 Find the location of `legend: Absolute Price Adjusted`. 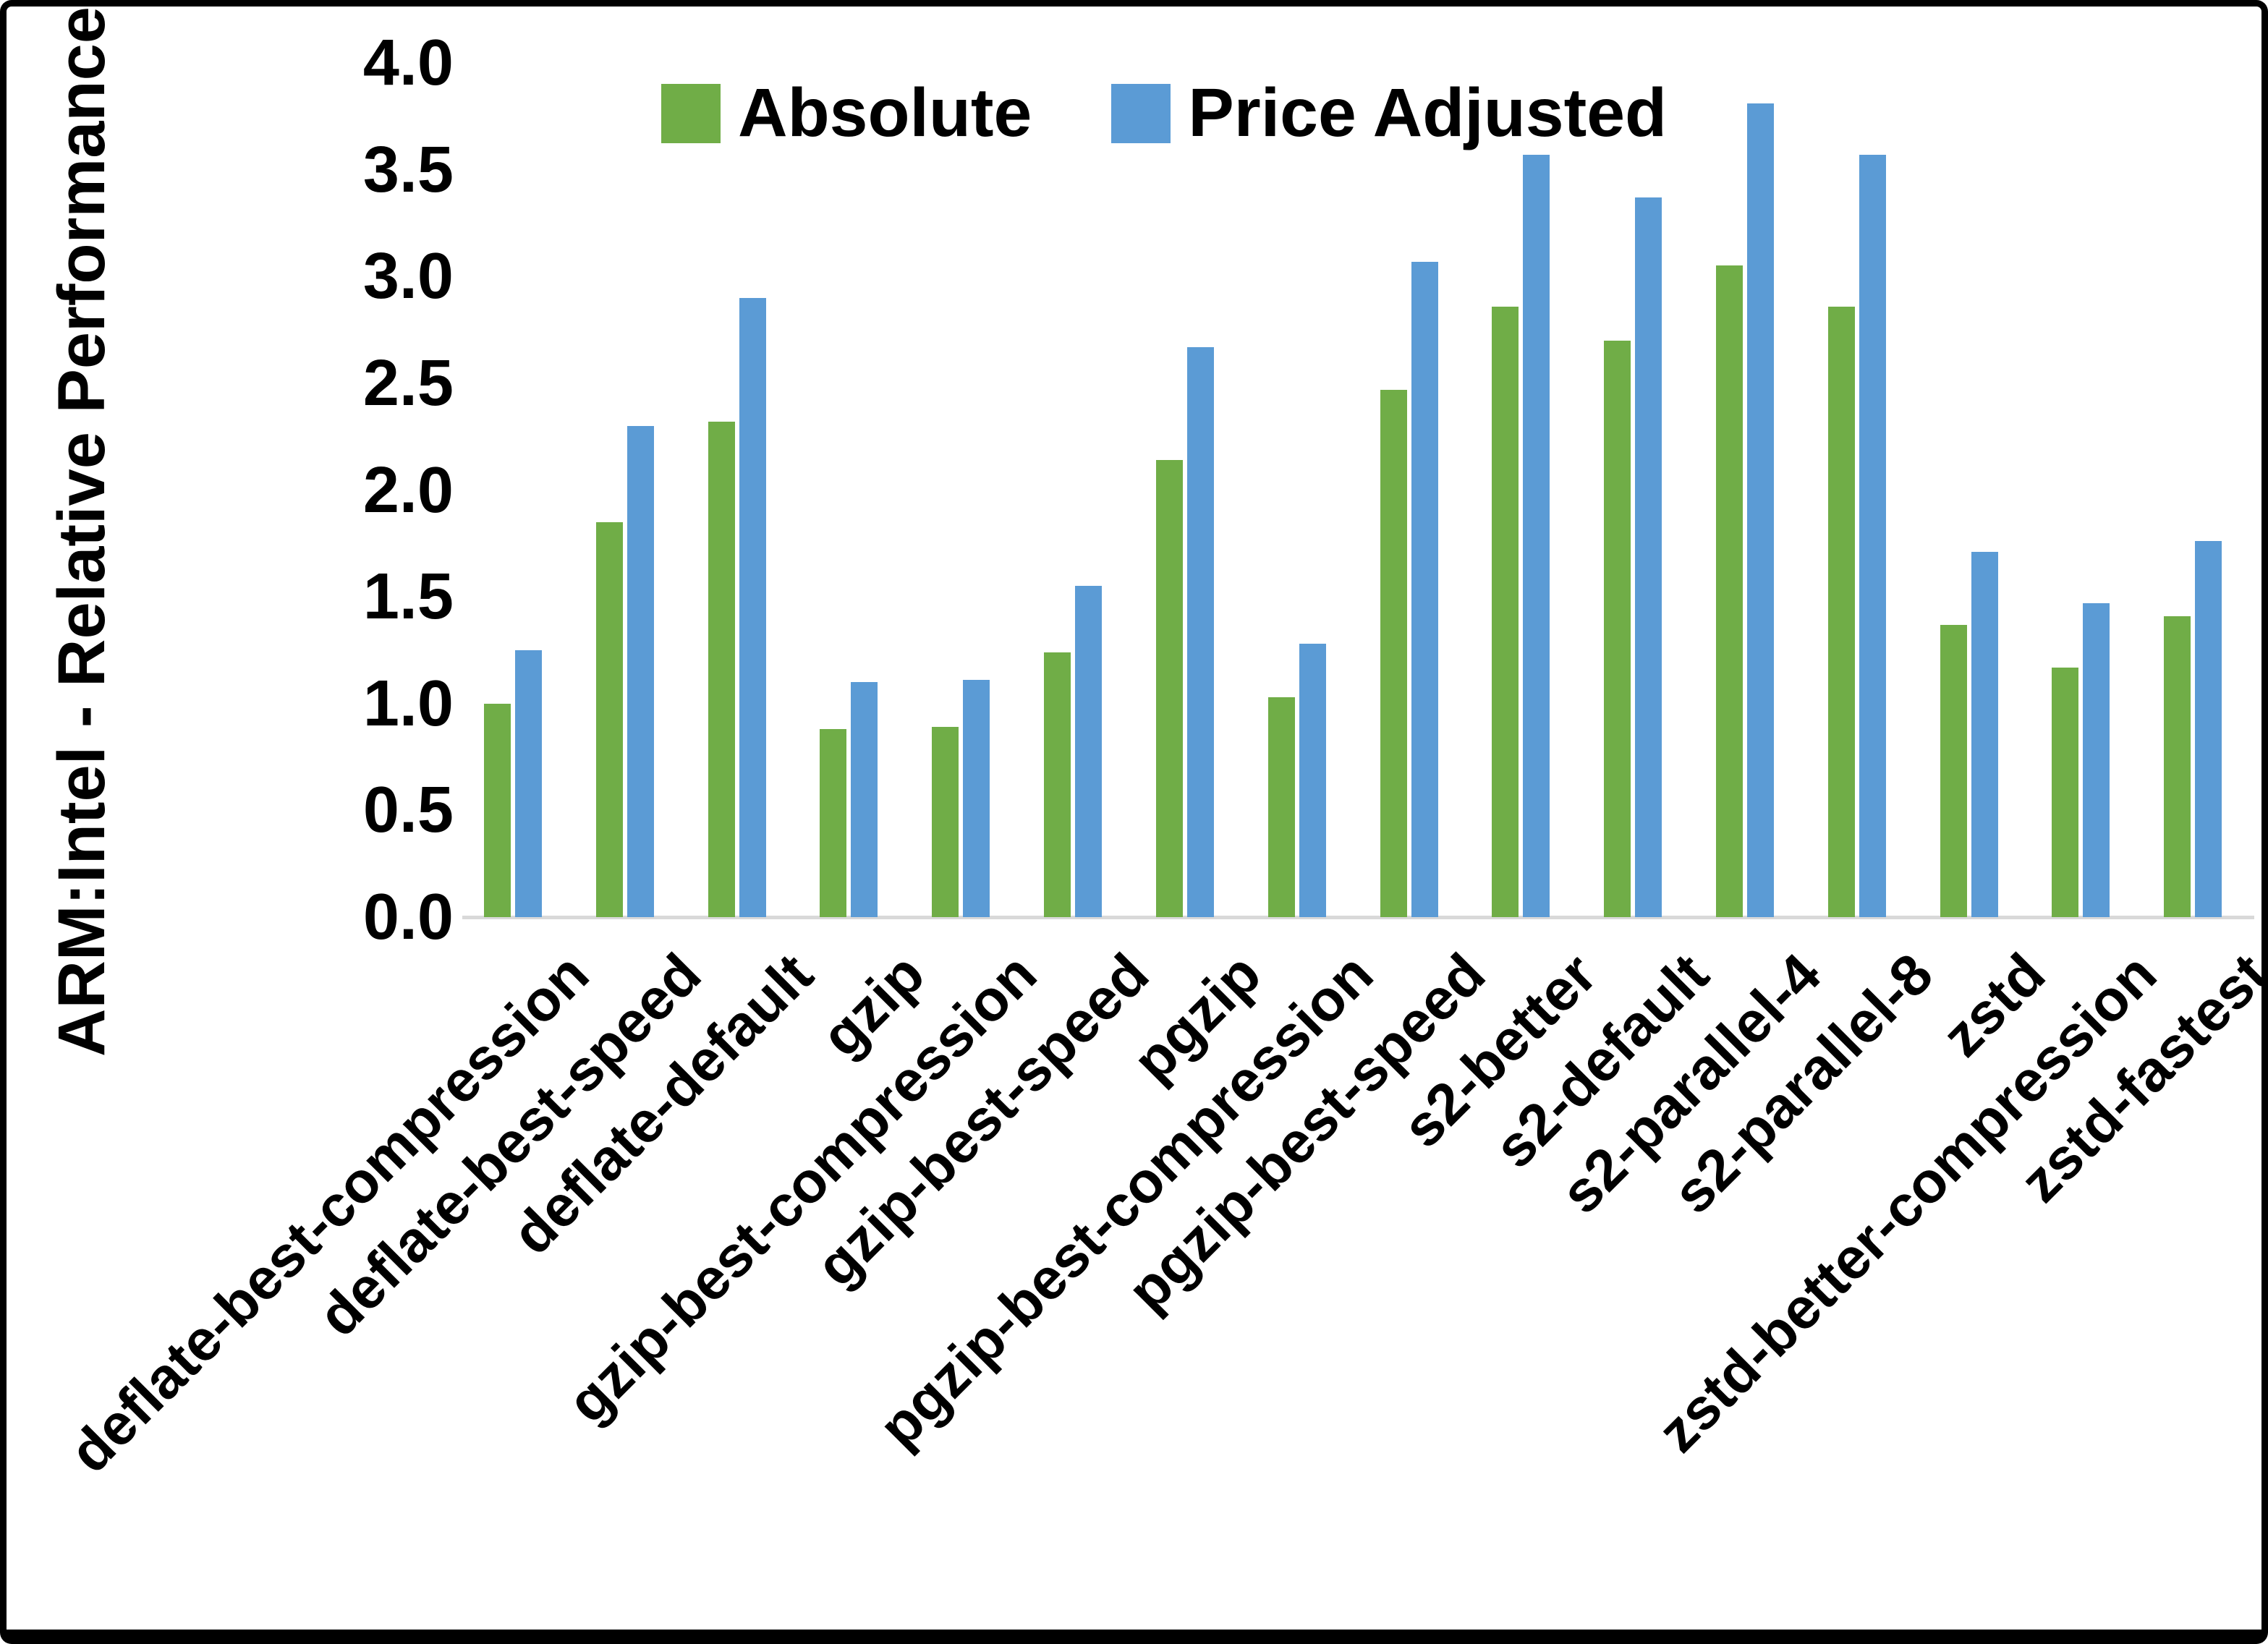

legend: Absolute Price Adjusted is located at coordinates (1164, 113).